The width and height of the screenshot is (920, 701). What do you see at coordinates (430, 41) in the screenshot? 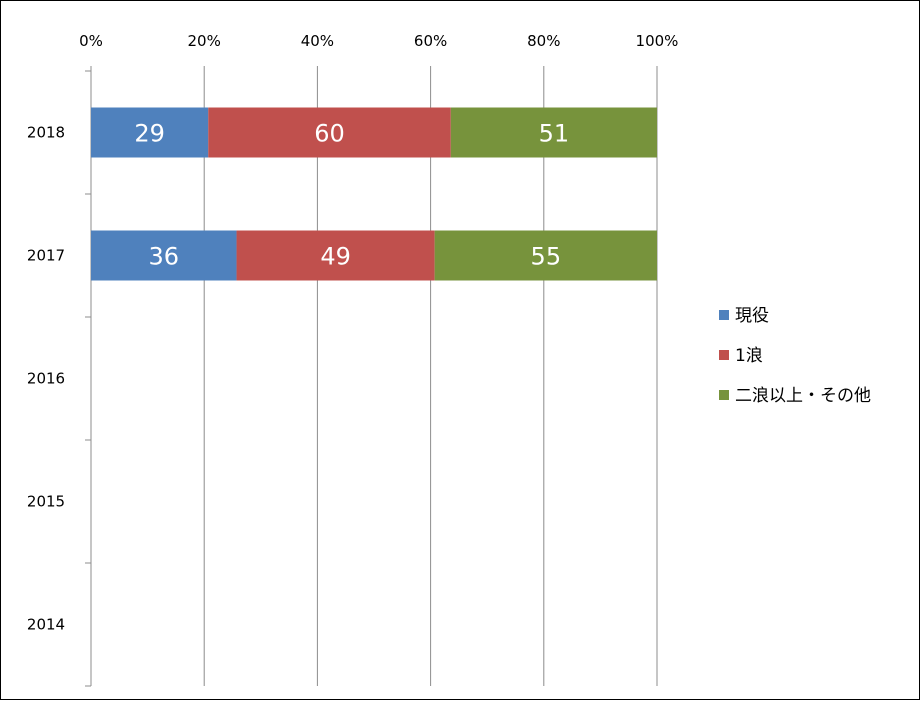
I see `x-tick-label: 60%` at bounding box center [430, 41].